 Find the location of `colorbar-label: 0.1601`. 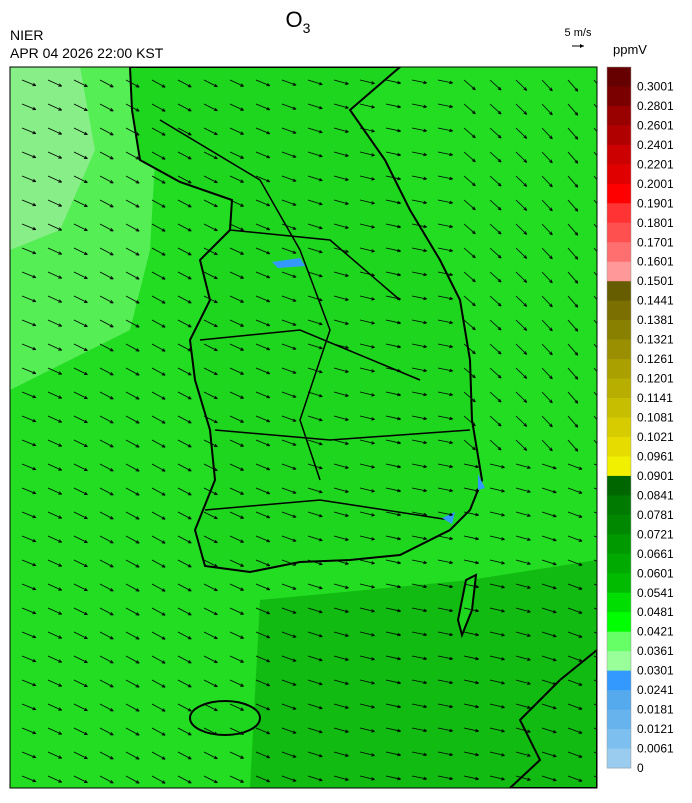

colorbar-label: 0.1601 is located at coordinates (655, 262).